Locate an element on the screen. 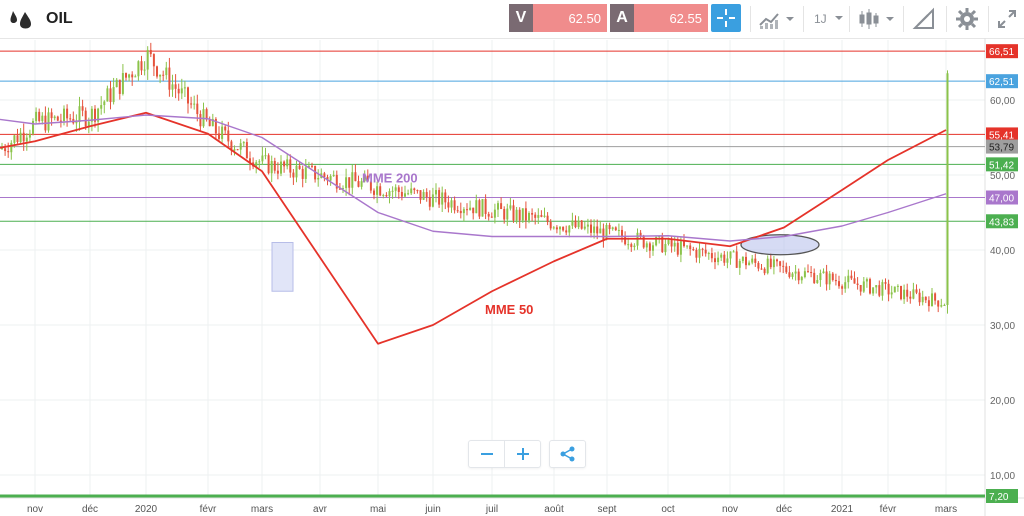 The image size is (1024, 516). x-tick-label: oct is located at coordinates (668, 509).